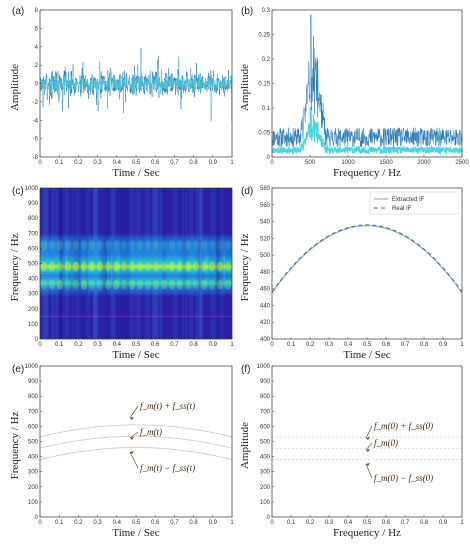  I want to click on panel-label: (c), so click(18, 191).